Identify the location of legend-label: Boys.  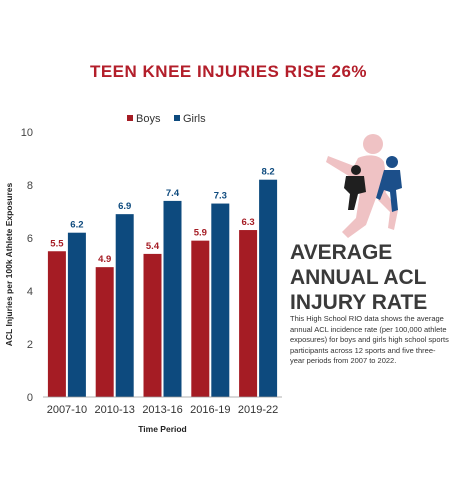
(148, 119).